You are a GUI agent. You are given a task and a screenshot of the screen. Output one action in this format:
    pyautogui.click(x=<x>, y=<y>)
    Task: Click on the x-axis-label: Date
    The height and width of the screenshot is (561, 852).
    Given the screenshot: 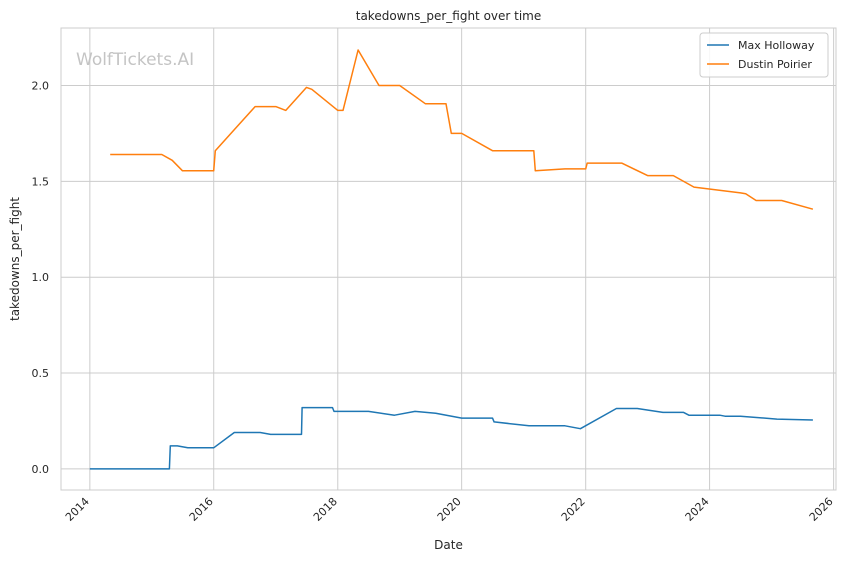 What is the action you would take?
    pyautogui.click(x=448, y=545)
    